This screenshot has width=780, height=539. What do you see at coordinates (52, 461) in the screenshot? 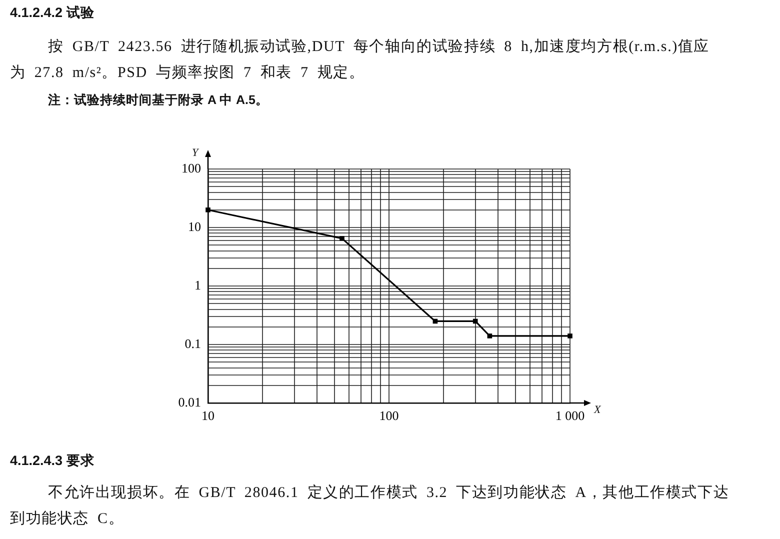
I see `text: 4.1.2.4.3 要求` at bounding box center [52, 461].